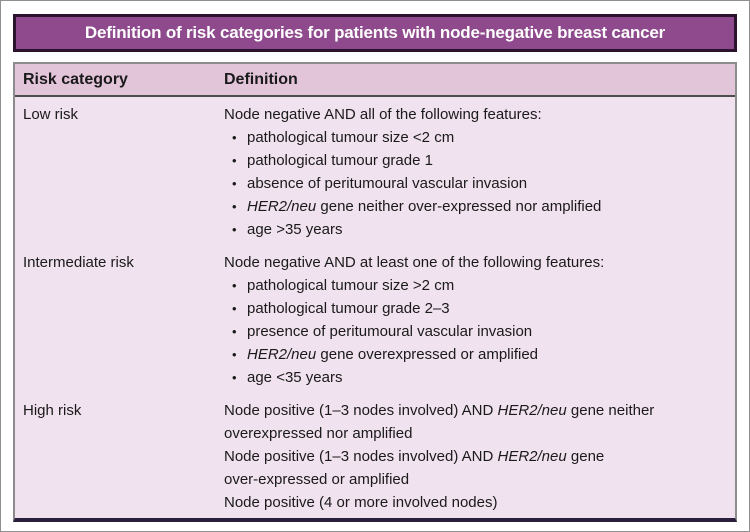  I want to click on risk-category-cell: High risk, so click(52, 410).